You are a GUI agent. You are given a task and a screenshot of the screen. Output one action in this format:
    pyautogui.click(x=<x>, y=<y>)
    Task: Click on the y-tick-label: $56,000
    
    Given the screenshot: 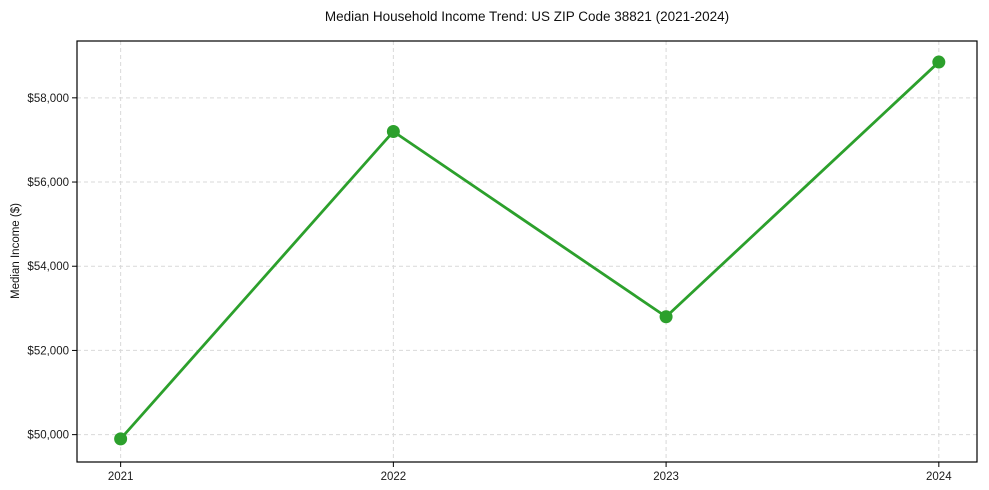 What is the action you would take?
    pyautogui.click(x=48, y=183)
    